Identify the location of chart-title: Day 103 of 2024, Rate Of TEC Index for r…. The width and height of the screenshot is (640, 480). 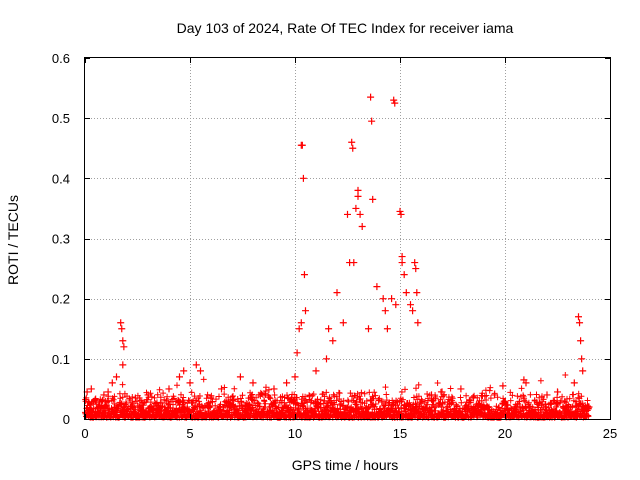
(345, 28).